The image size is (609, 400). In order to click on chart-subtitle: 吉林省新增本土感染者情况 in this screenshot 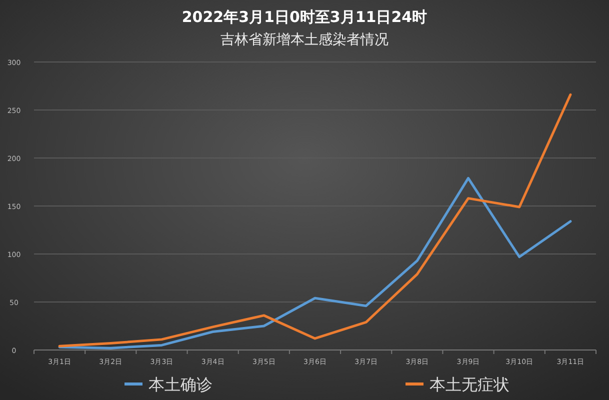, I will do `click(304, 40)`.